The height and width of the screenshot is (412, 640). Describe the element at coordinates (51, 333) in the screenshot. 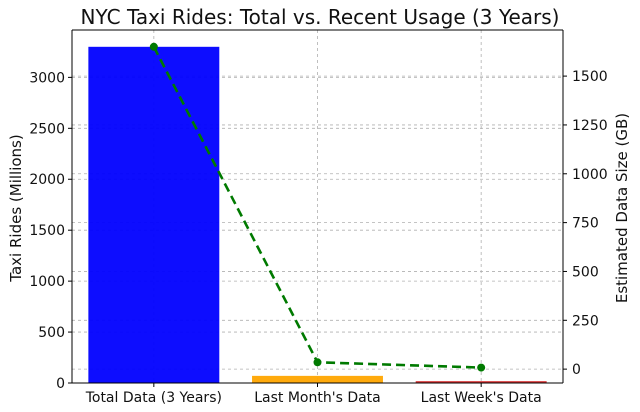

I see `y-left-tick-label: 500` at that location.